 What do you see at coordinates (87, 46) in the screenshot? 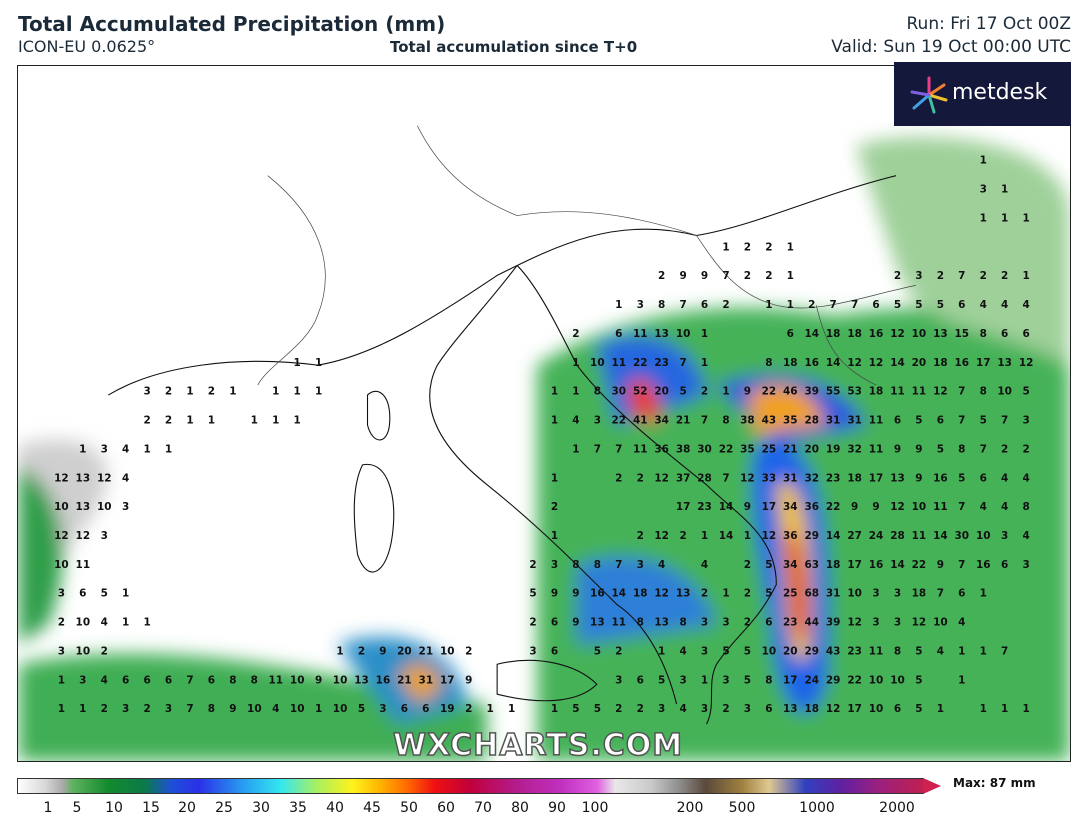
I see `model: ICON-EU 0.0625°` at bounding box center [87, 46].